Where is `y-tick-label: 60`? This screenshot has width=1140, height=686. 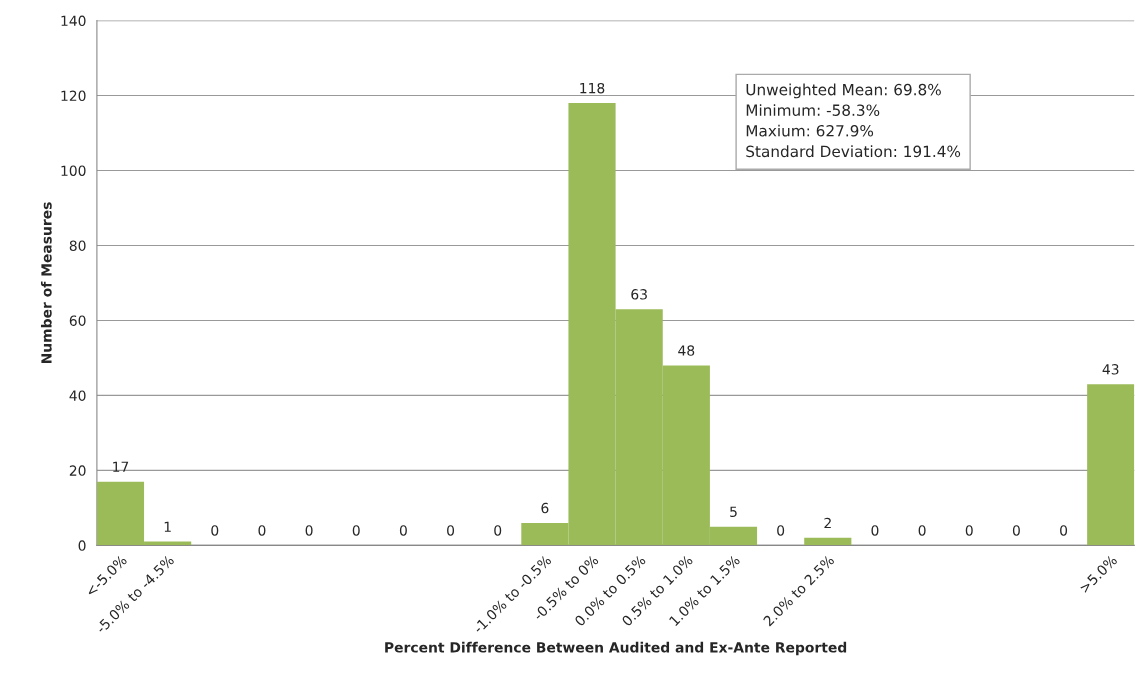 y-tick-label: 60 is located at coordinates (77, 320).